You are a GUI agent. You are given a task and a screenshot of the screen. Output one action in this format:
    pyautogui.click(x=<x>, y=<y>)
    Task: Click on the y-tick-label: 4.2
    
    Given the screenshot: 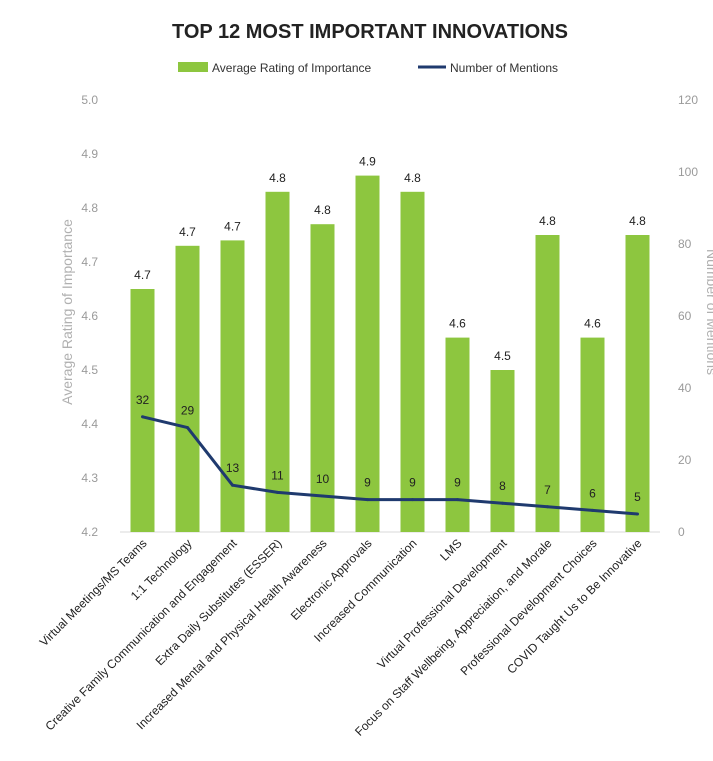 What is the action you would take?
    pyautogui.click(x=89, y=532)
    